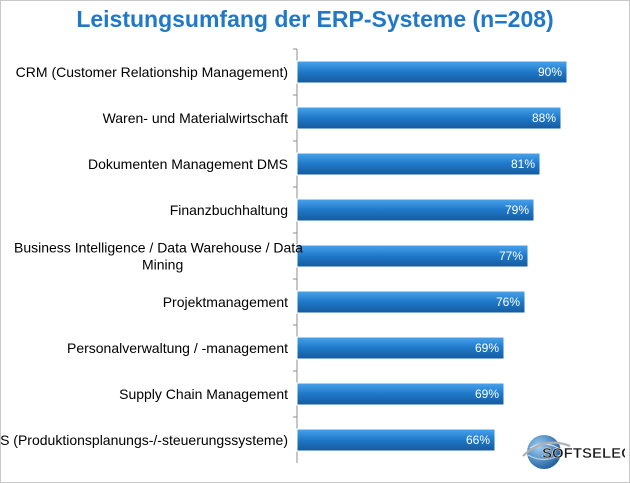 This screenshot has height=483, width=630. Describe the element at coordinates (544, 118) in the screenshot. I see `data-label: 88%` at that location.